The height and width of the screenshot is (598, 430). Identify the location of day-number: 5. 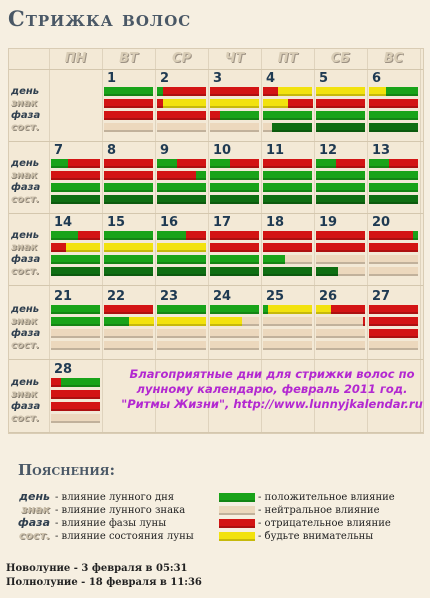
(324, 78).